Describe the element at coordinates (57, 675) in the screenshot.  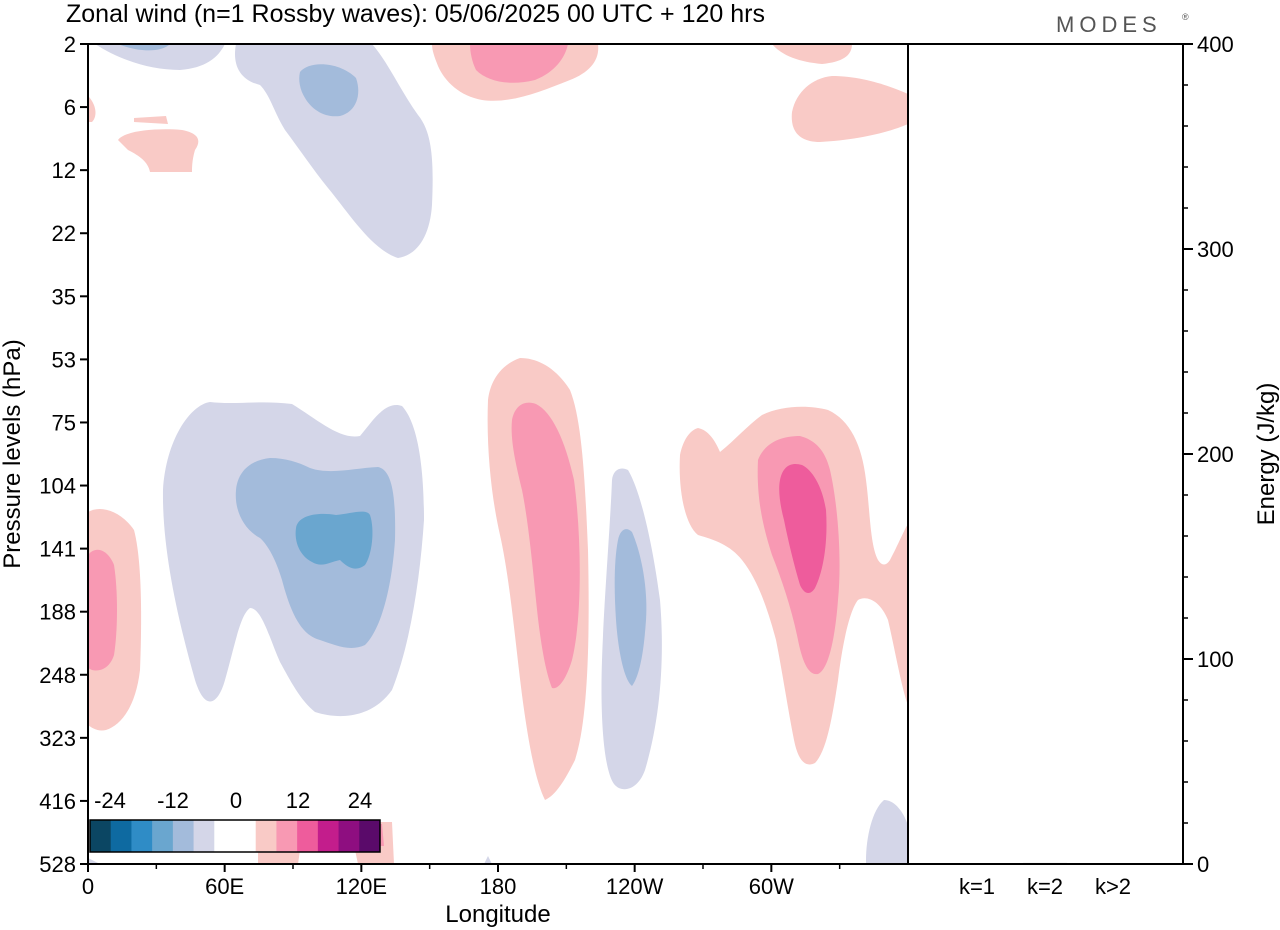
I see `y-tick-label: 248` at that location.